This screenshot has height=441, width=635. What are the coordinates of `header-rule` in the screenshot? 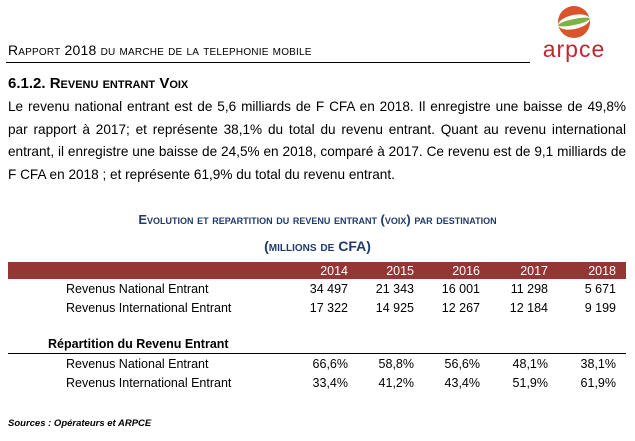 It's located at (268, 62).